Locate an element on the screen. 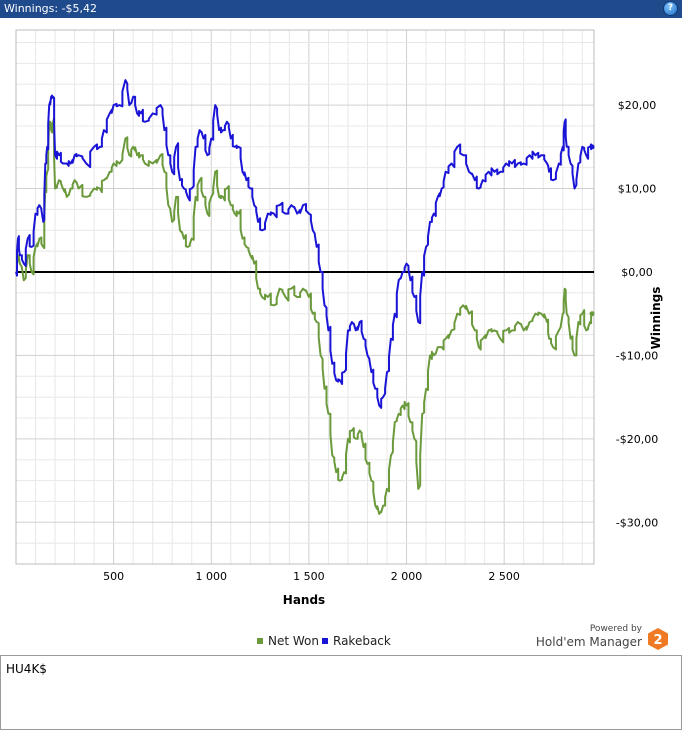 The height and width of the screenshot is (730, 682). y-tick-label: $0,00 is located at coordinates (637, 272).